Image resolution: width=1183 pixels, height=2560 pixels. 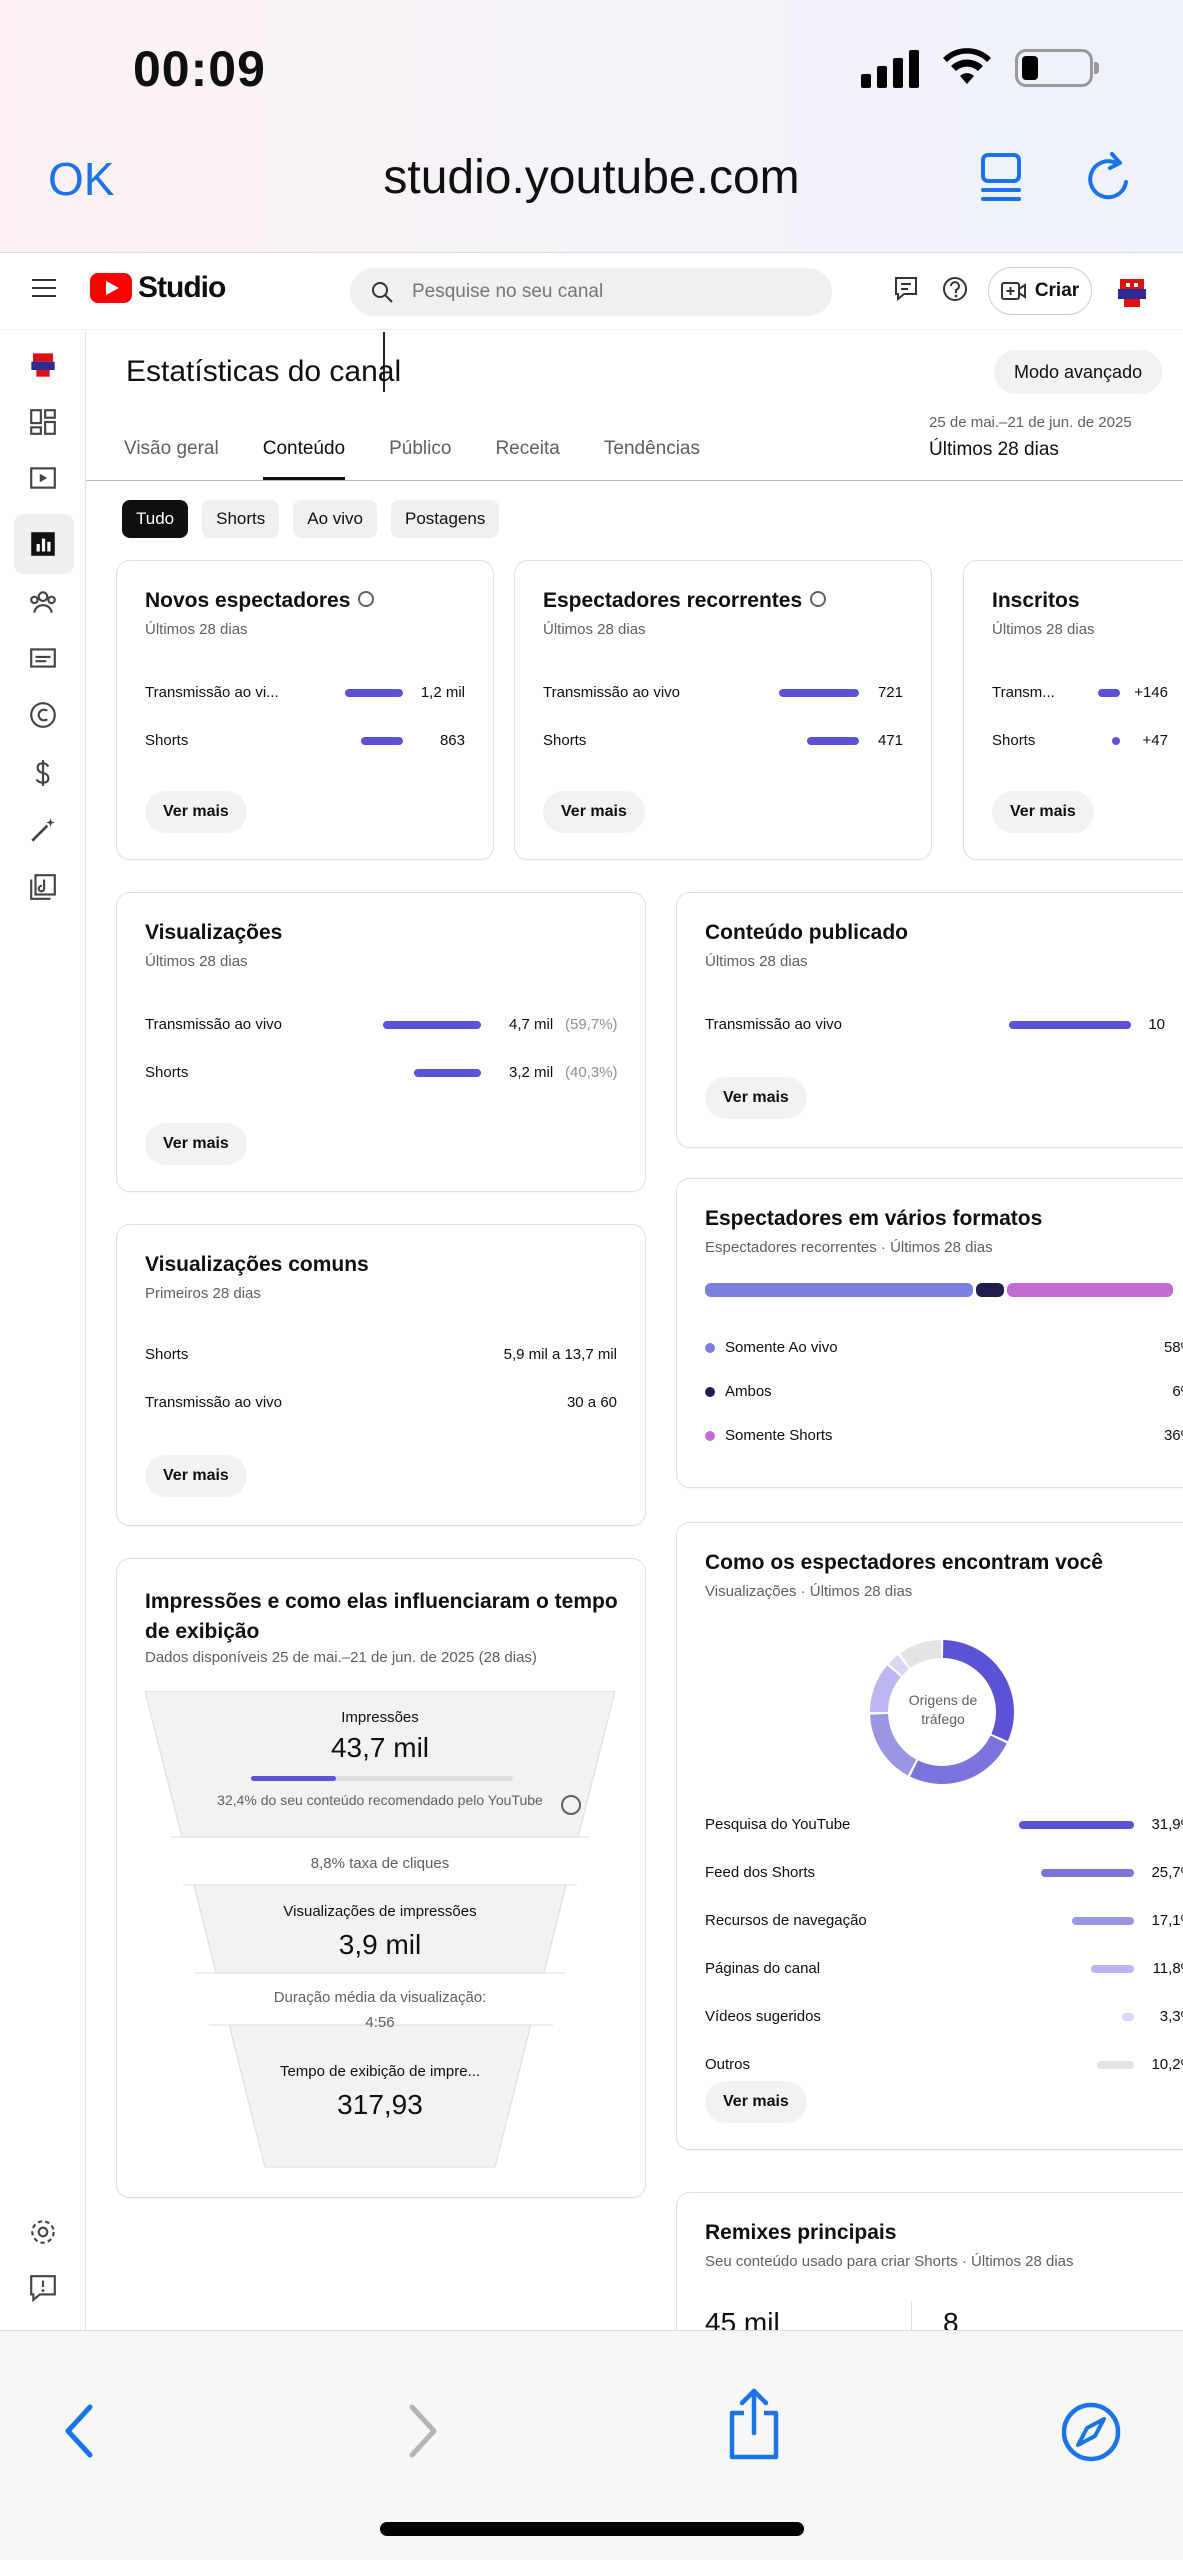 I want to click on analytics-icon, so click(x=43, y=544).